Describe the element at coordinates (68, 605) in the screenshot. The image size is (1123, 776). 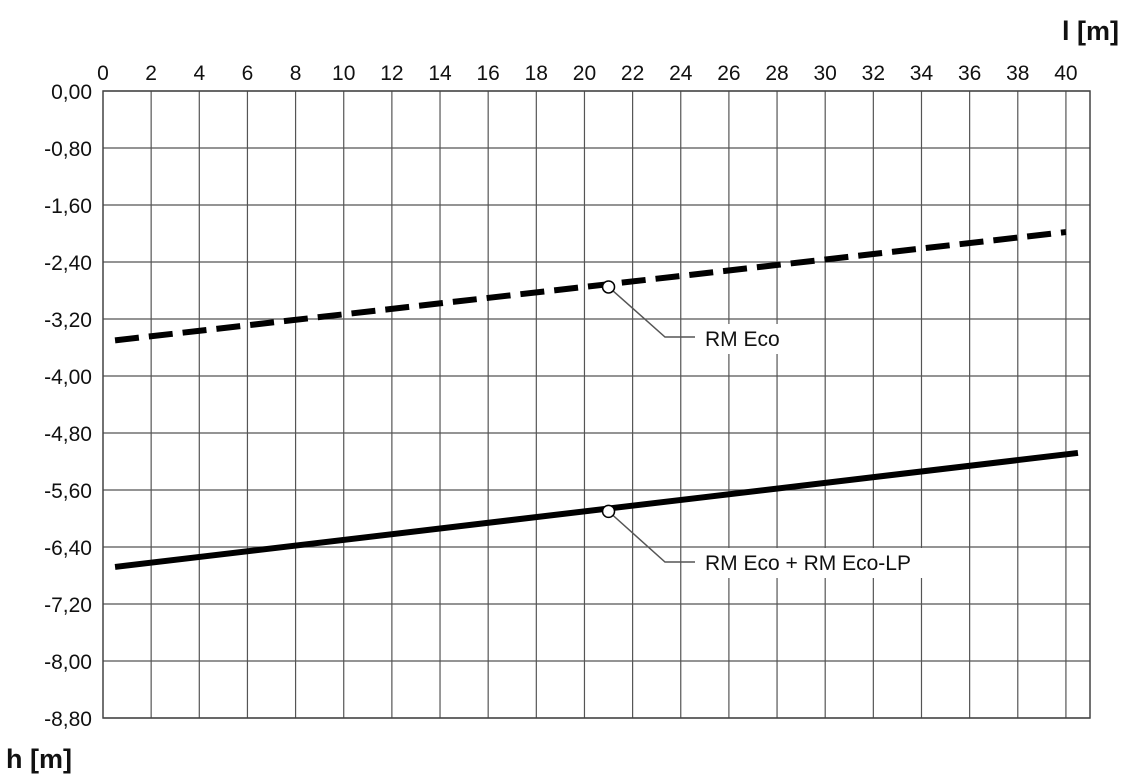
I see `y-tick-label: -7,20` at that location.